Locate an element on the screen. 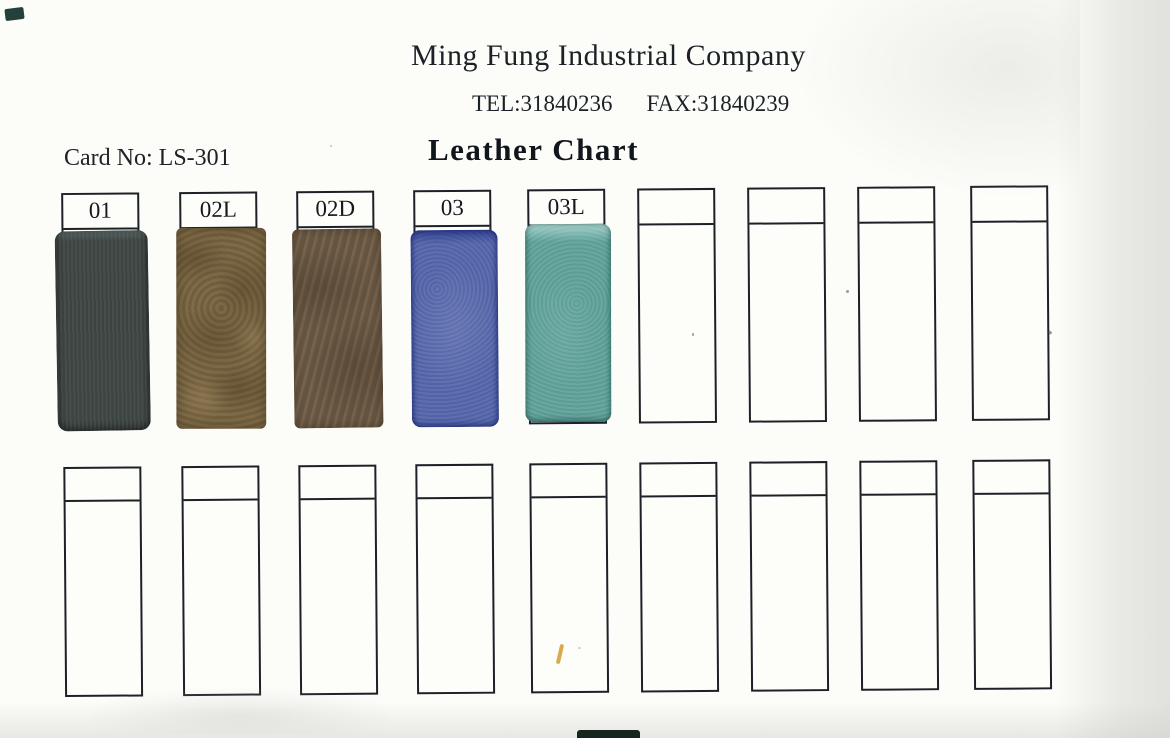  sample-box: 03 is located at coordinates (455, 308).